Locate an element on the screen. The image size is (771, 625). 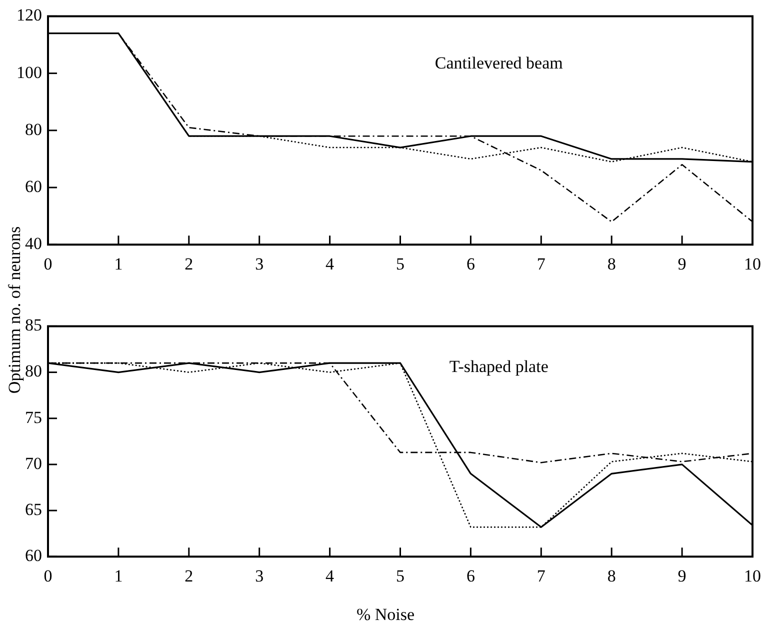
y-axis-title: Optimum no. of neurons is located at coordinates (15, 310).